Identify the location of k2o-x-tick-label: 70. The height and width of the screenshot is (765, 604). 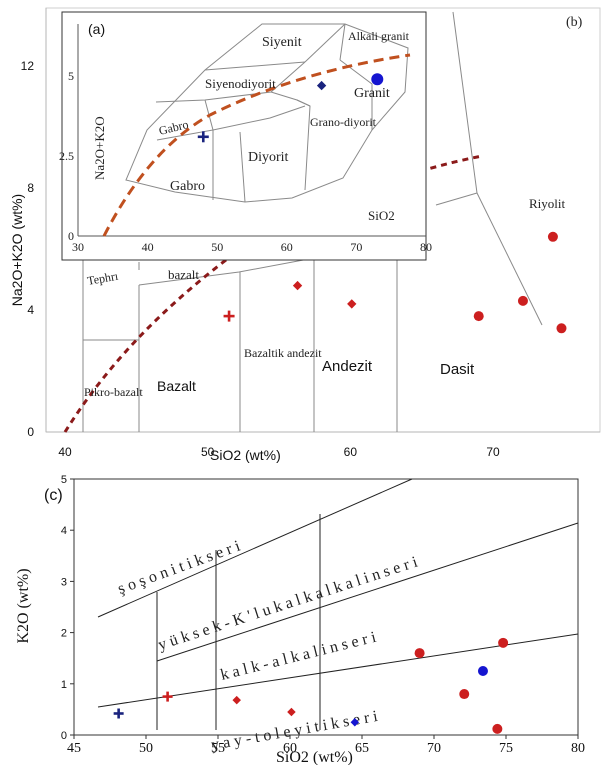
(434, 748).